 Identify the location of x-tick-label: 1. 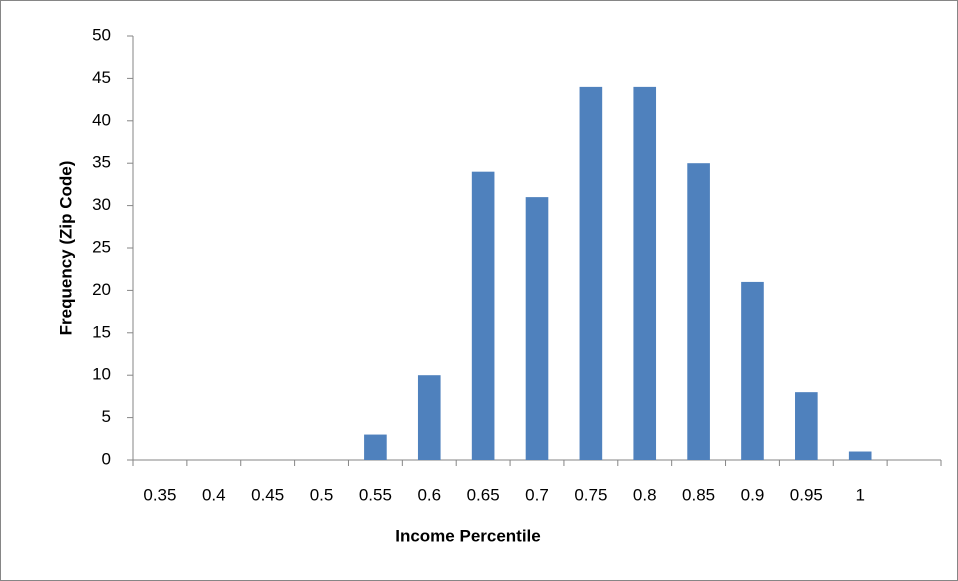
(859, 494).